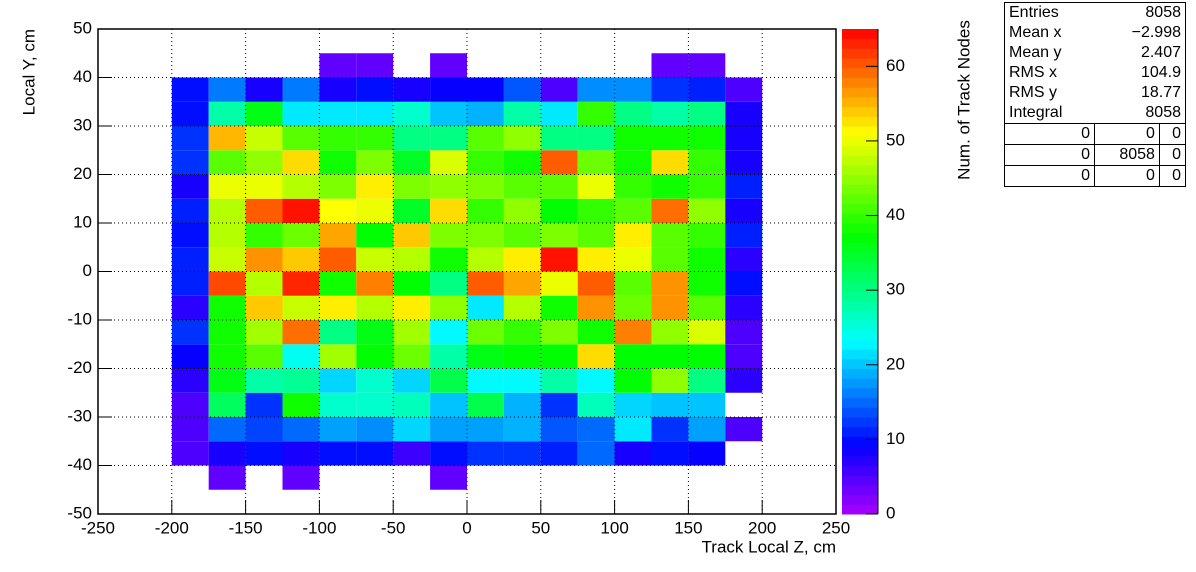 The height and width of the screenshot is (572, 1196). Describe the element at coordinates (82, 221) in the screenshot. I see `y-tick-label: 10` at that location.